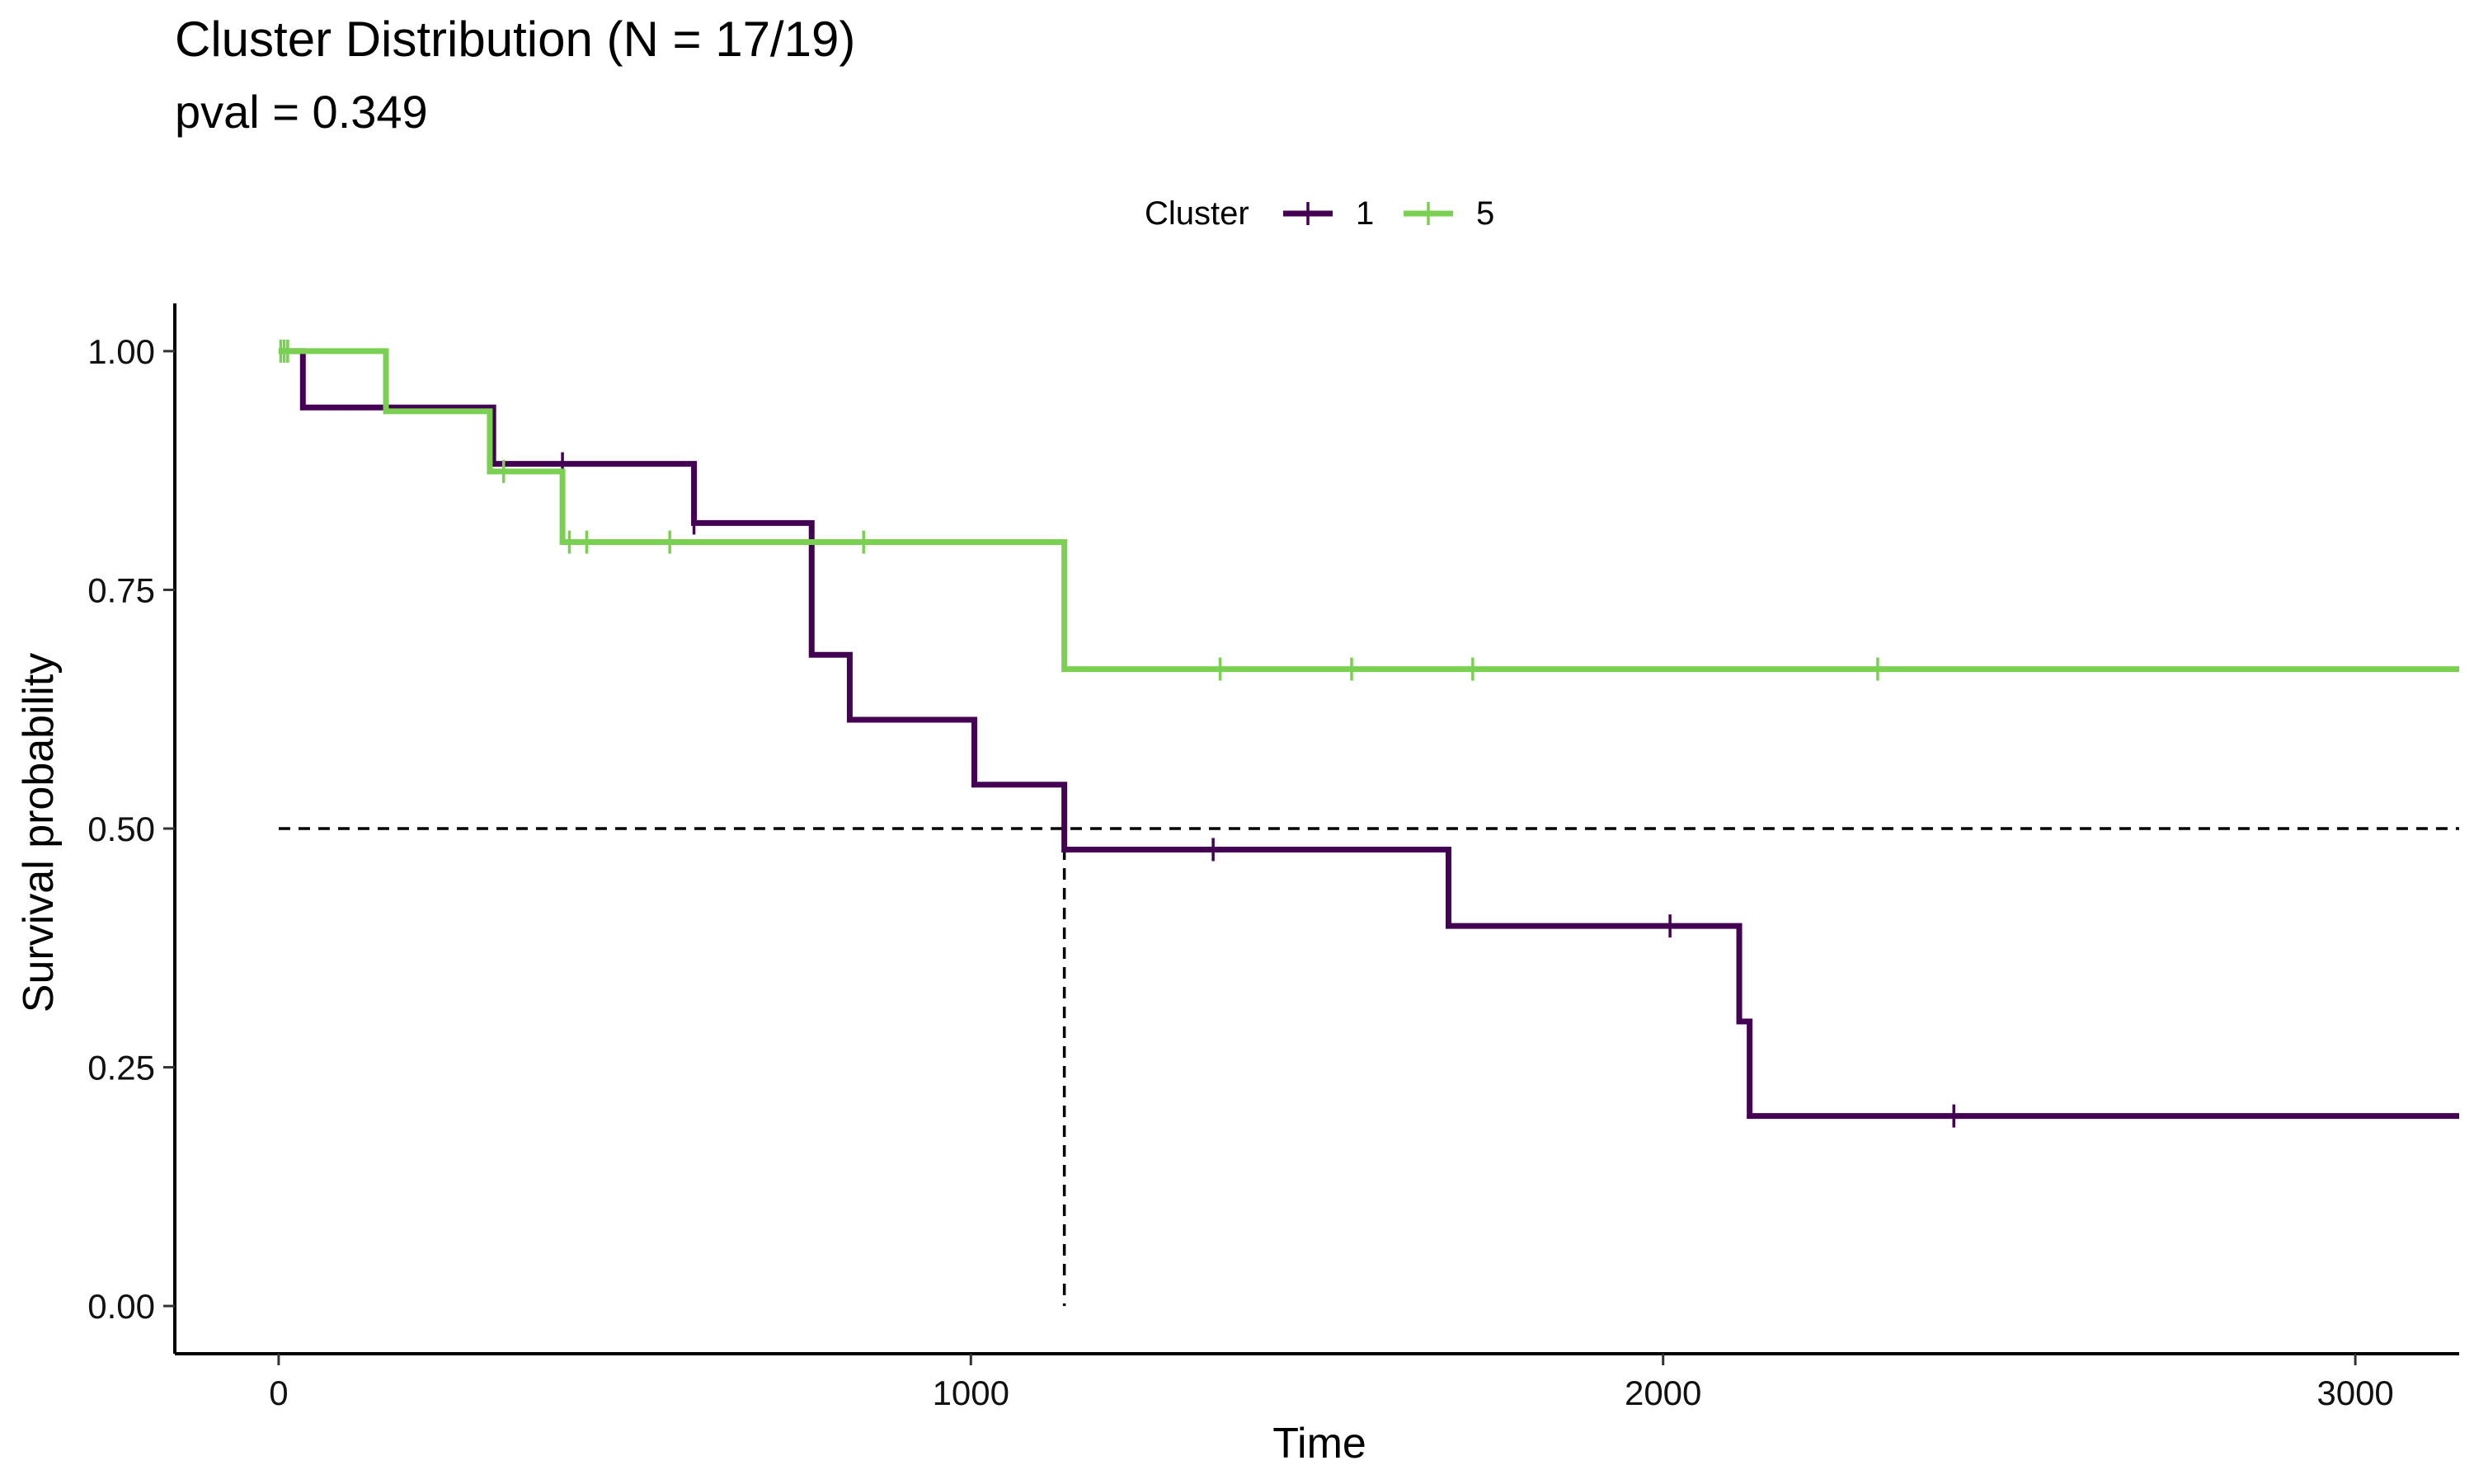 The image size is (2474, 1484). Describe the element at coordinates (278, 1393) in the screenshot. I see `x-tick-label: 0` at that location.